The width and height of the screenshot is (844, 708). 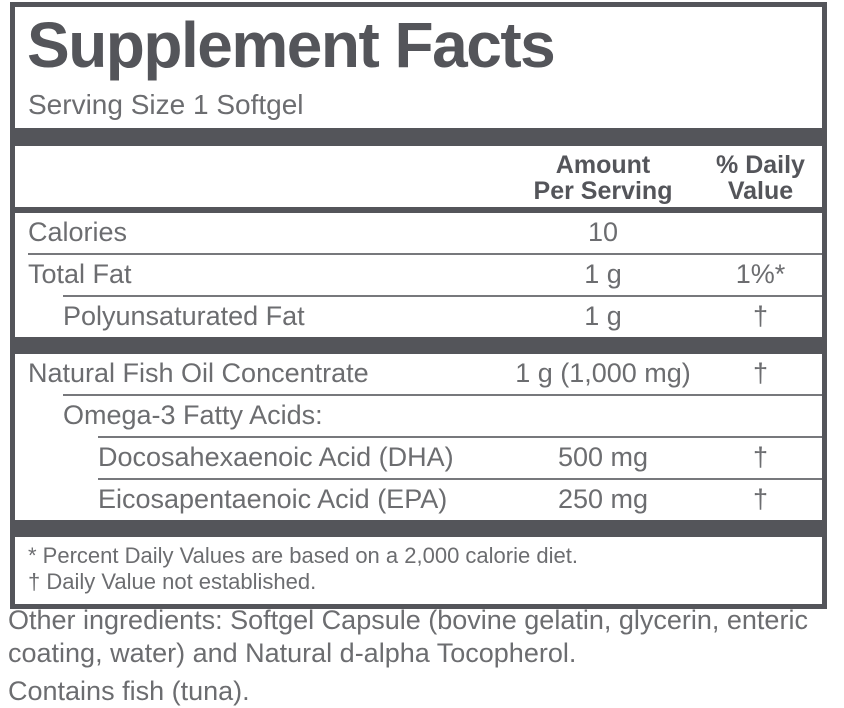 I want to click on column-header-daily-value: % Daily Value, so click(x=760, y=177).